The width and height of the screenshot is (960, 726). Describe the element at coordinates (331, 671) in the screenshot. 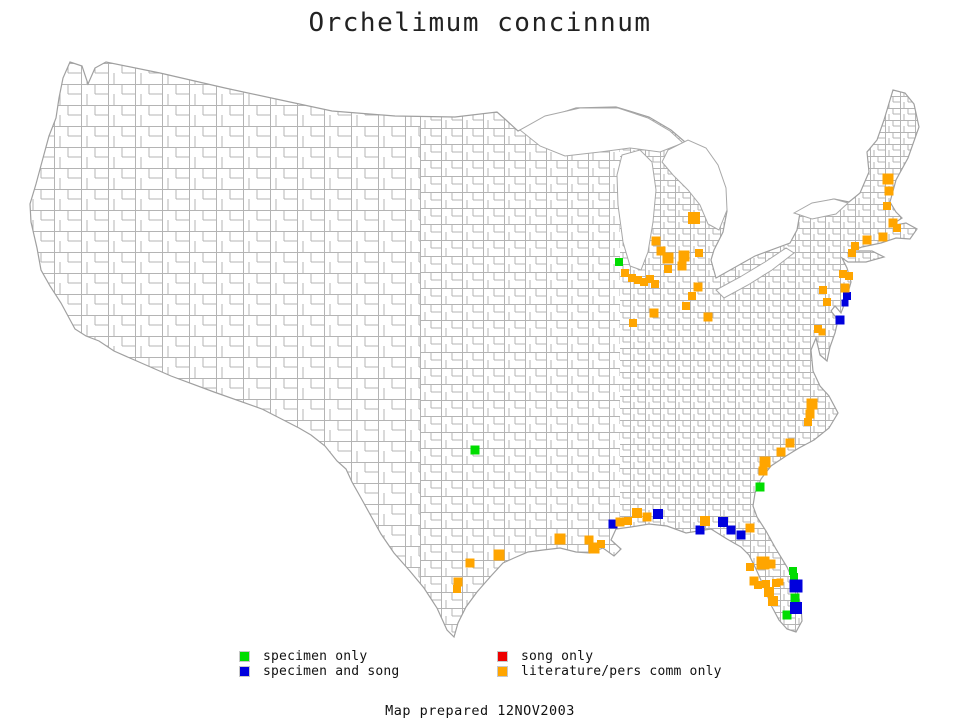

I see `legend-label: specimen and song` at that location.